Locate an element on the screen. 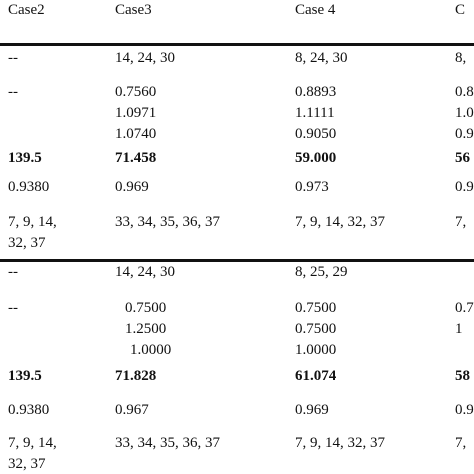 This screenshot has height=474, width=474. header-cell: Case 4 is located at coordinates (315, 10).